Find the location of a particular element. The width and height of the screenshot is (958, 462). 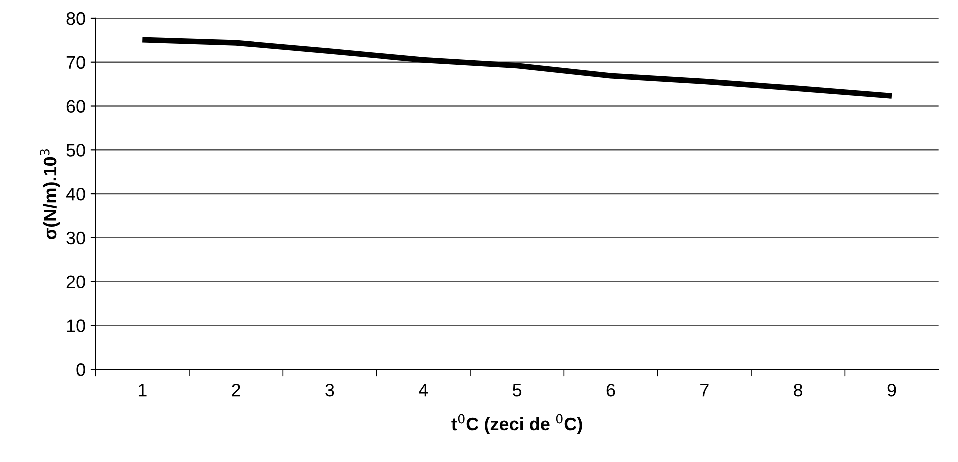

x-tick-label: 4 is located at coordinates (423, 390).